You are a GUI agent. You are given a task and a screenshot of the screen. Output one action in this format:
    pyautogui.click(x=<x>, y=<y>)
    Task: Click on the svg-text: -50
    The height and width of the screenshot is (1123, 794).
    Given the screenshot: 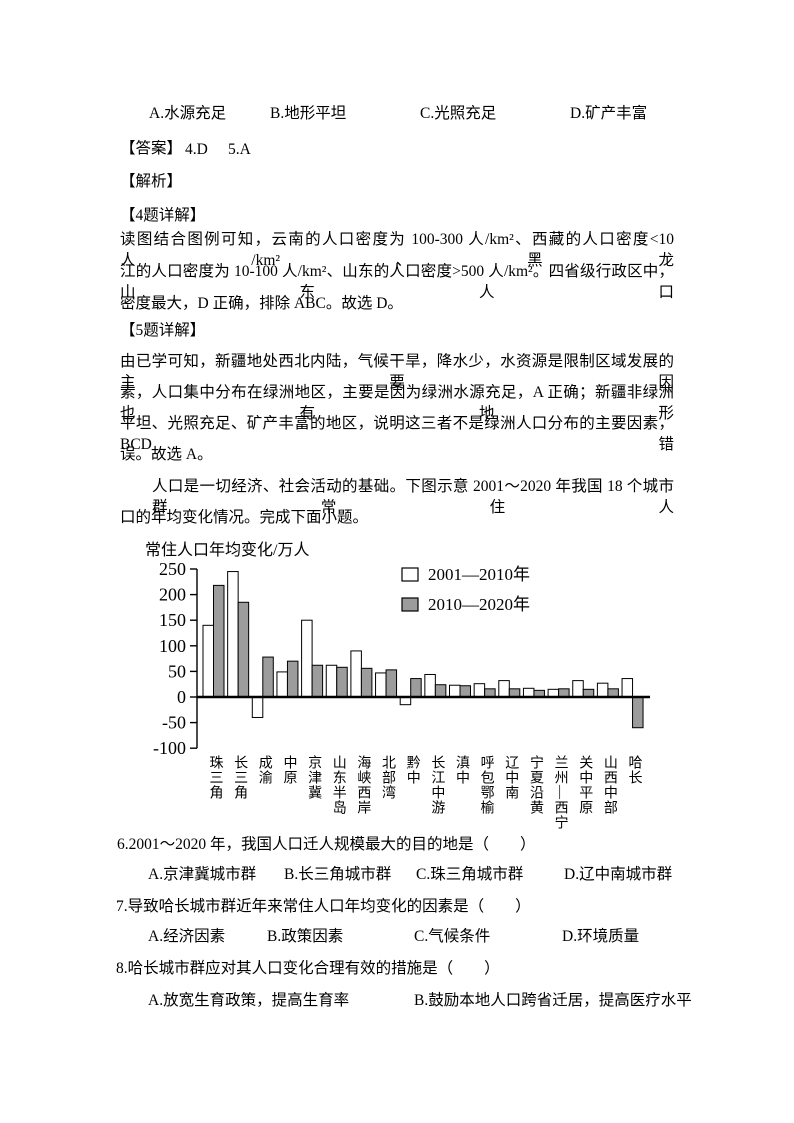 What is the action you would take?
    pyautogui.click(x=174, y=723)
    